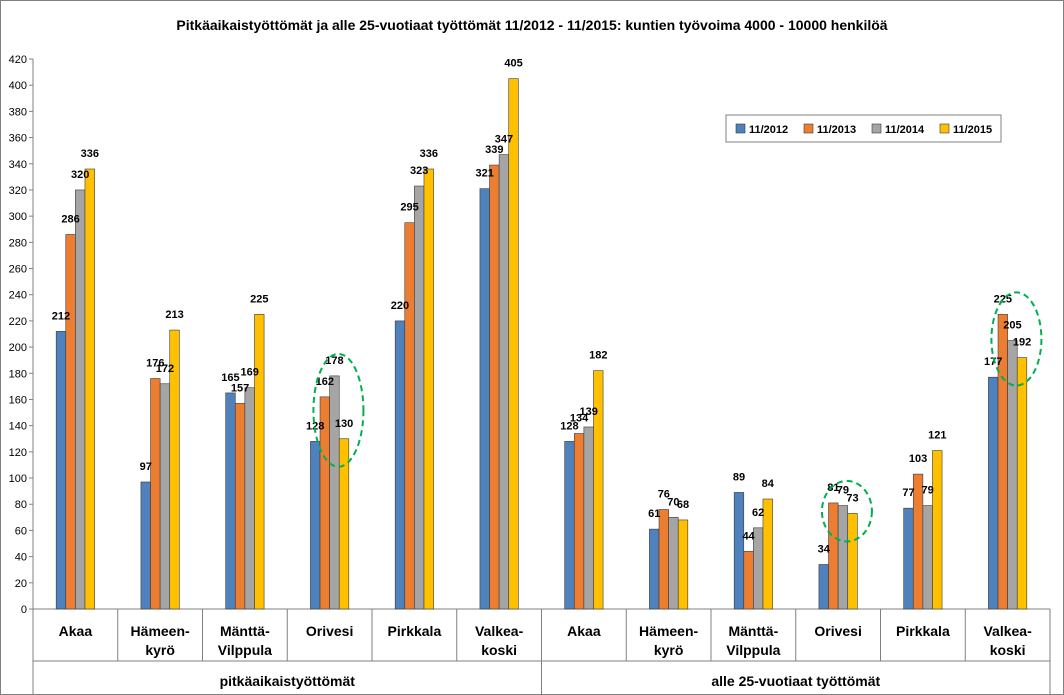  Describe the element at coordinates (315, 426) in the screenshot. I see `data-label: 128` at that location.